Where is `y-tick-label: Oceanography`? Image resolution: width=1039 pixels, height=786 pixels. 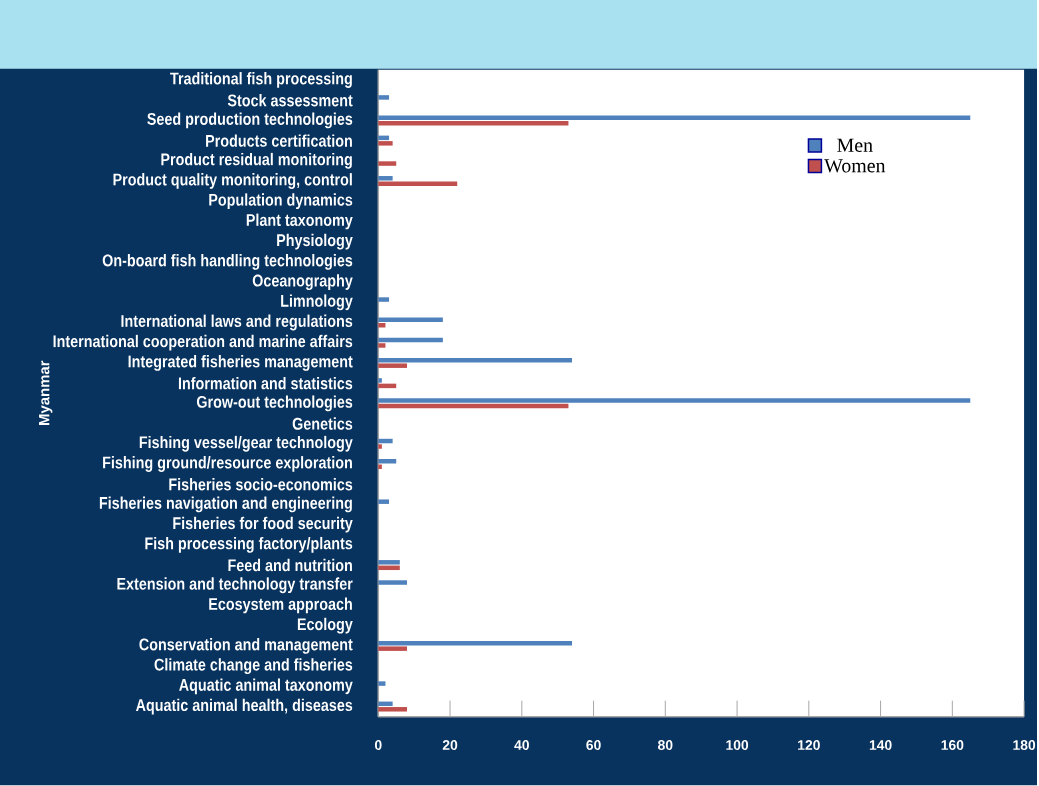 y-tick-label: Oceanography is located at coordinates (302, 282).